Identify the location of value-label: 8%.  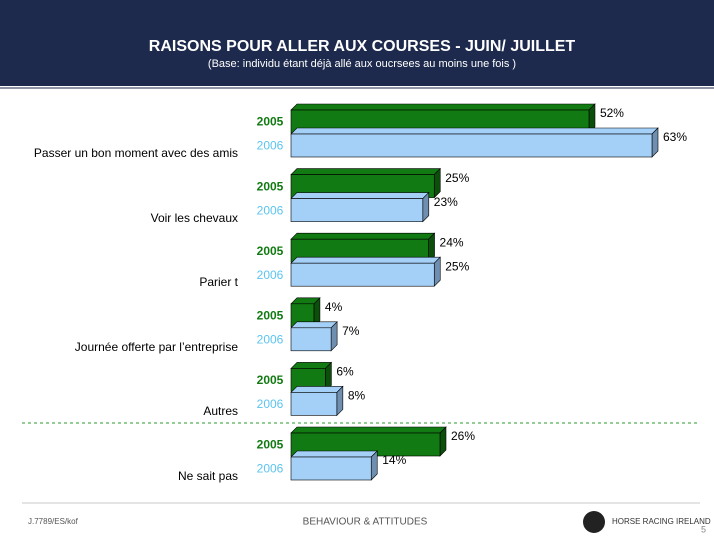
(357, 396).